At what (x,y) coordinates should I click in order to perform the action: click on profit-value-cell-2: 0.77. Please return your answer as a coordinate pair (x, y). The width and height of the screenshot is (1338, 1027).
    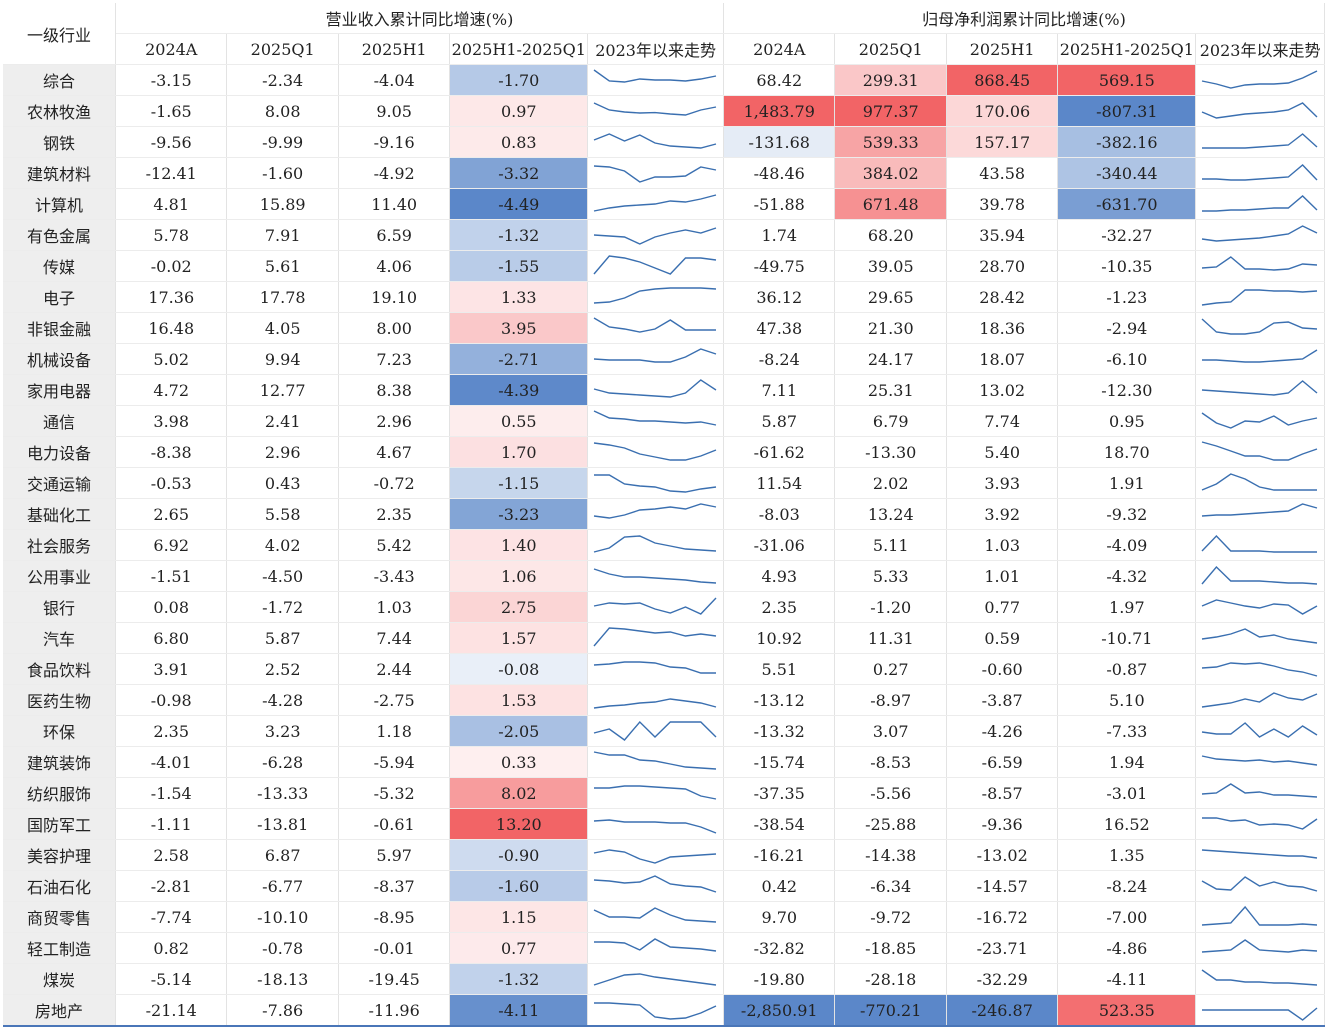
    Looking at the image, I should click on (1002, 607).